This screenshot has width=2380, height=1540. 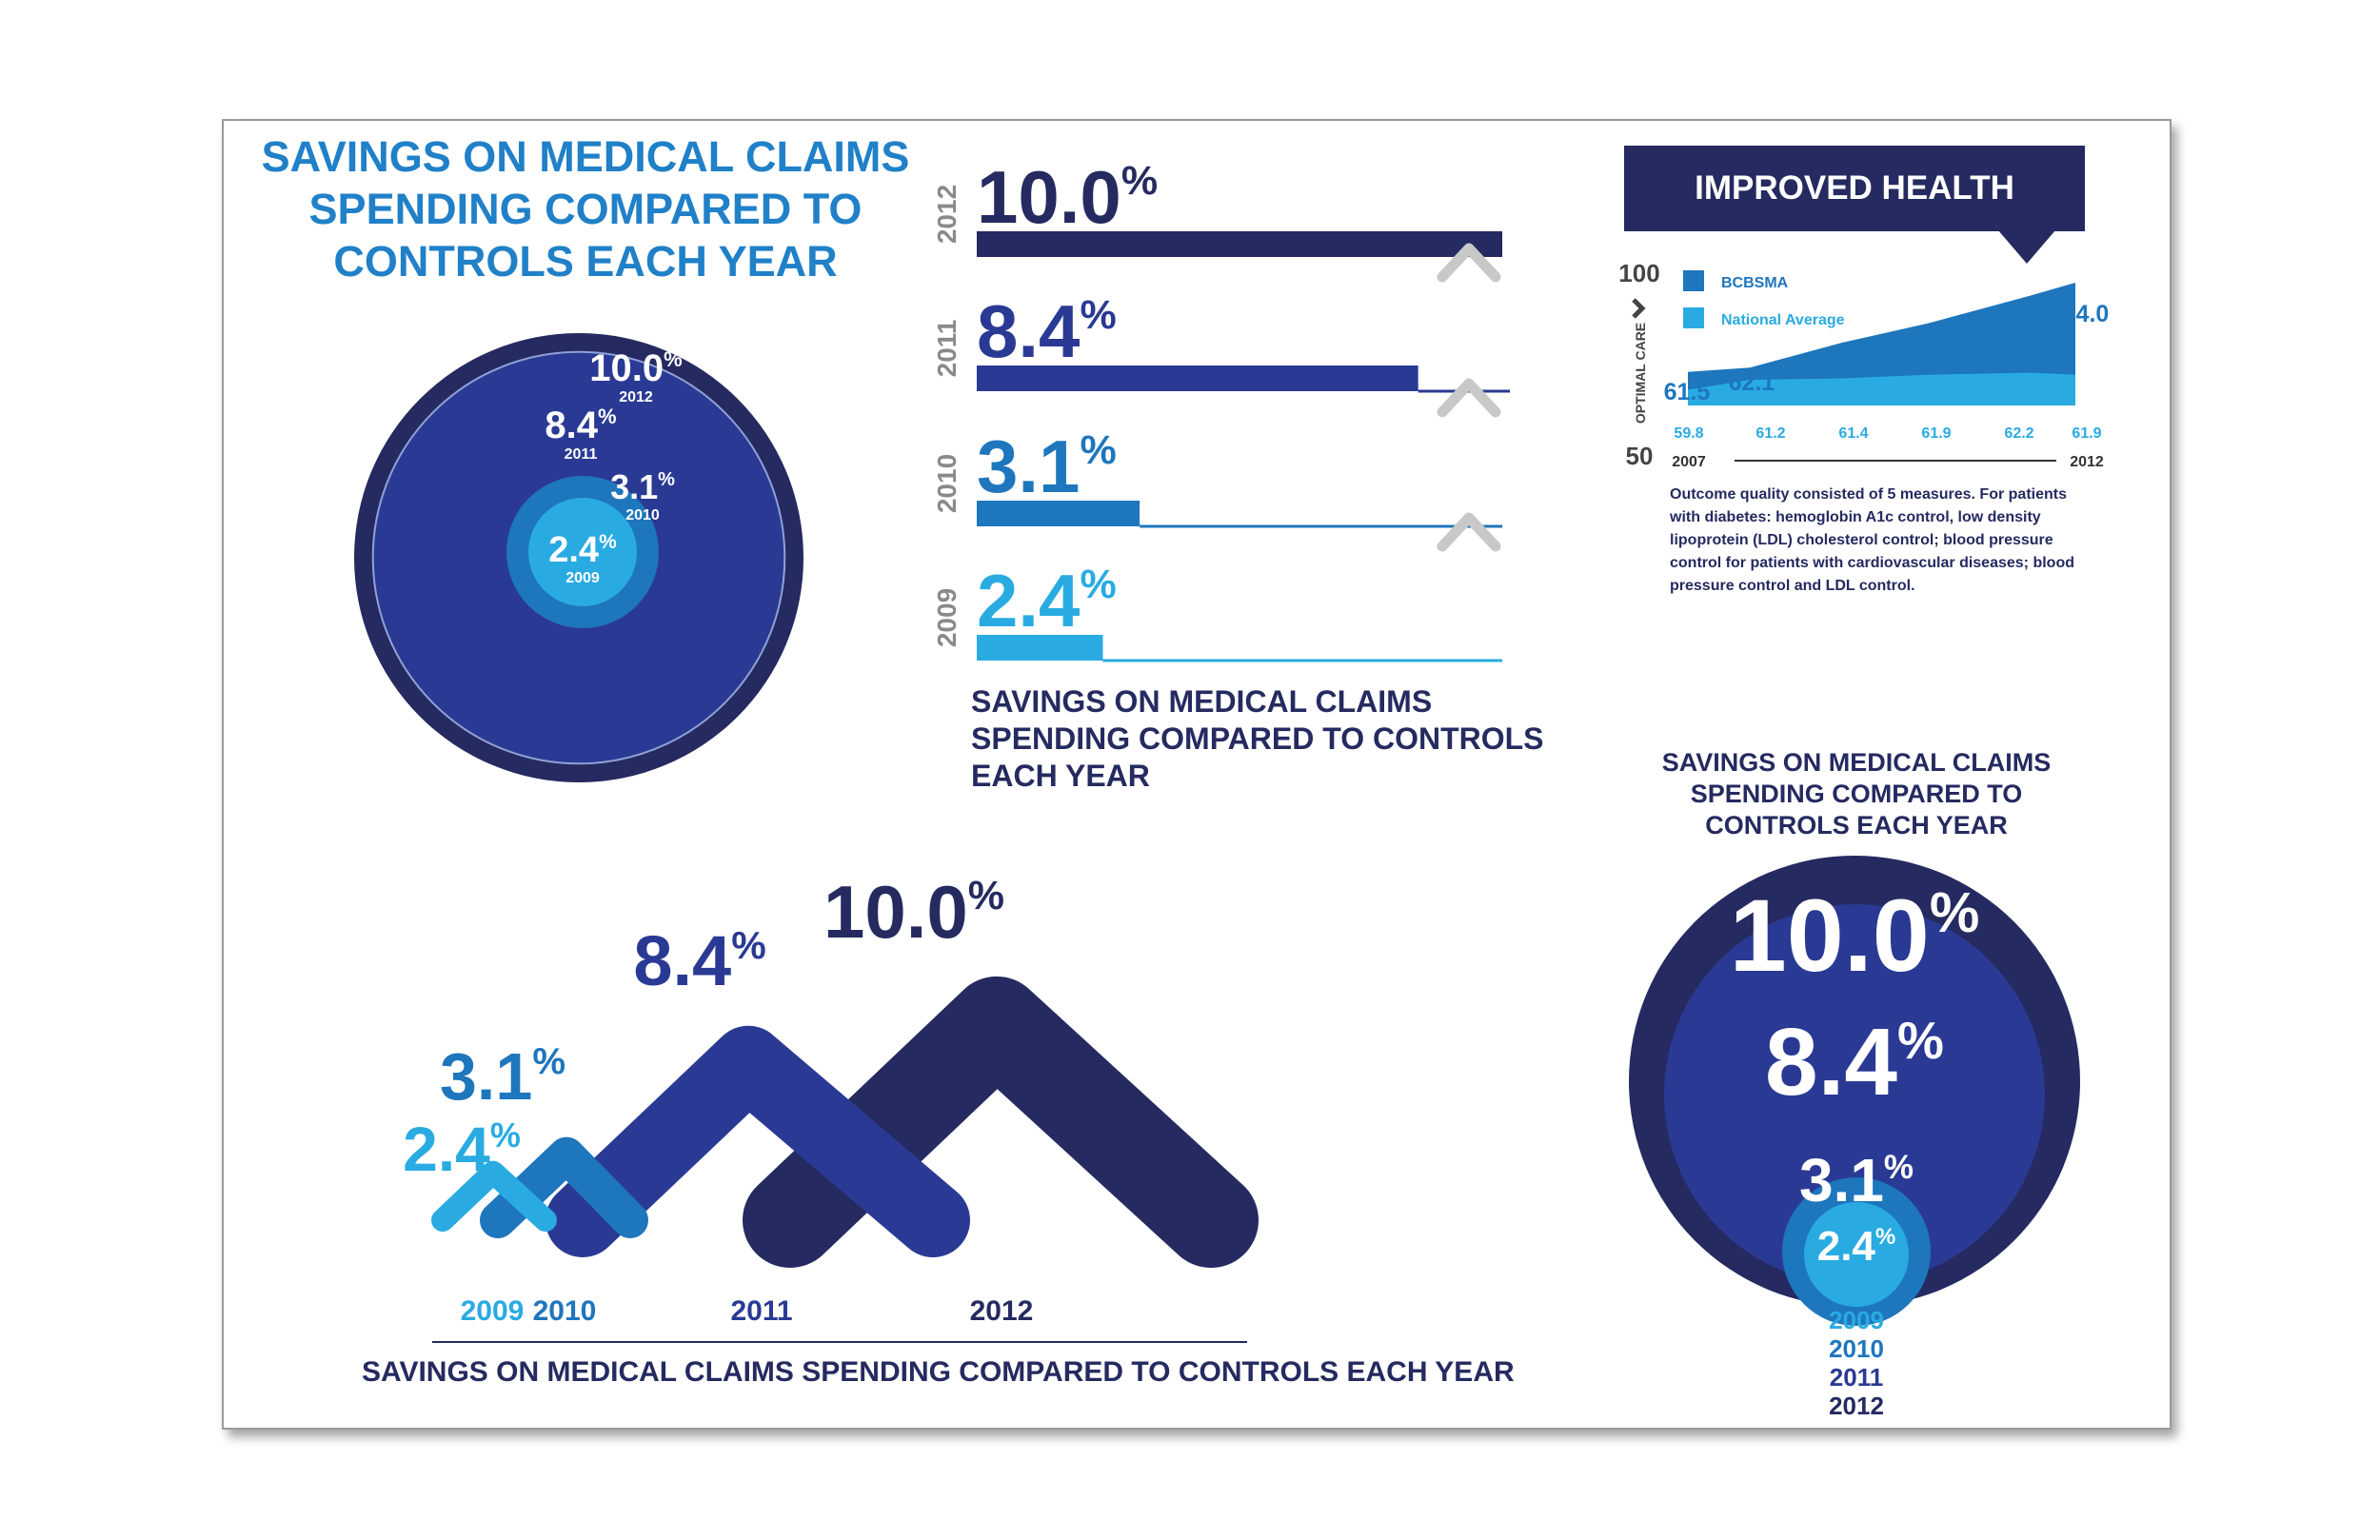 I want to click on optimal-care-label: OPTIMAL CARE, so click(x=1640, y=373).